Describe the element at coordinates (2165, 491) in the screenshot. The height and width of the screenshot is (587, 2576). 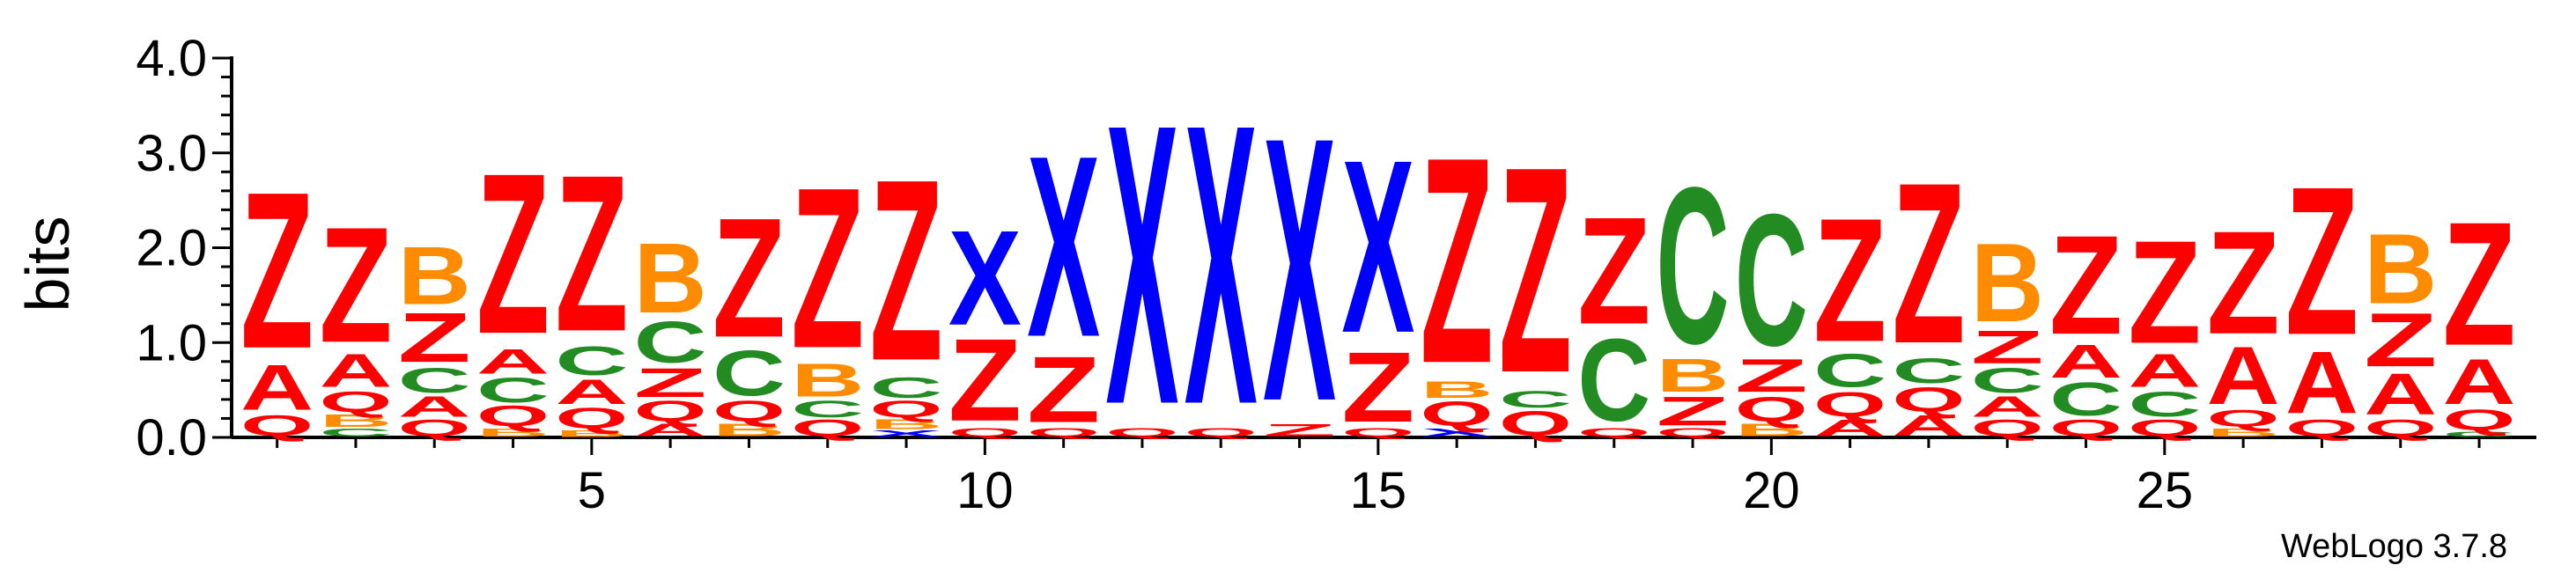
I see `x-tick-label: 25` at that location.